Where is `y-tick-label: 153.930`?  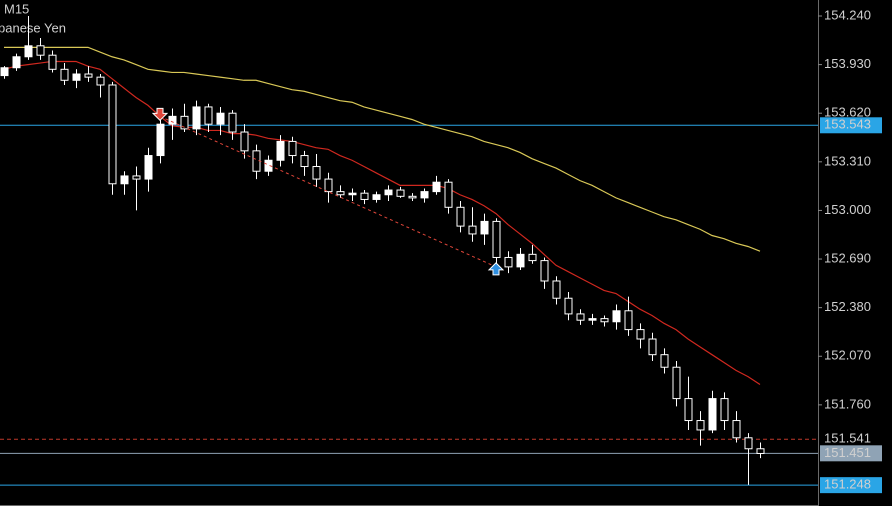 y-tick-label: 153.930 is located at coordinates (847, 63).